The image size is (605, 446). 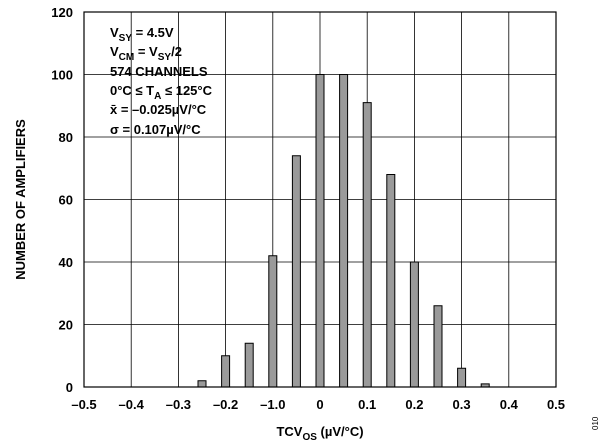 I want to click on x-tick-label: –0.3, so click(x=178, y=404).